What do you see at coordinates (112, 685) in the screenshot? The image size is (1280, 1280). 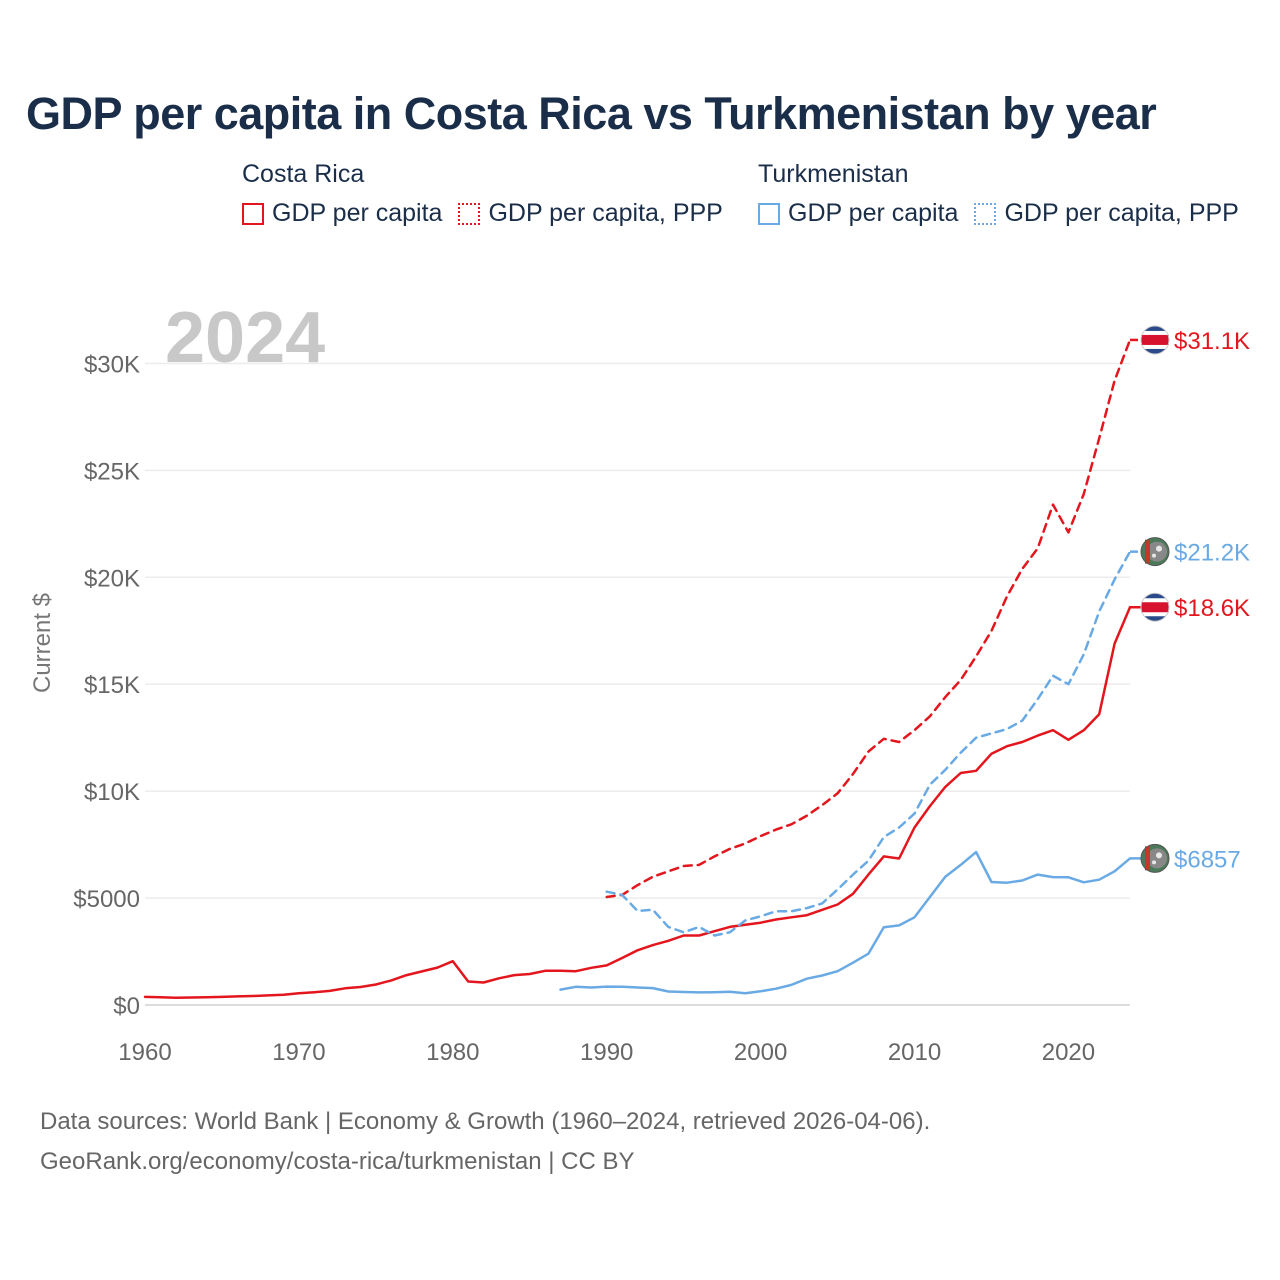 I see `y-tick-label: $15K` at bounding box center [112, 685].